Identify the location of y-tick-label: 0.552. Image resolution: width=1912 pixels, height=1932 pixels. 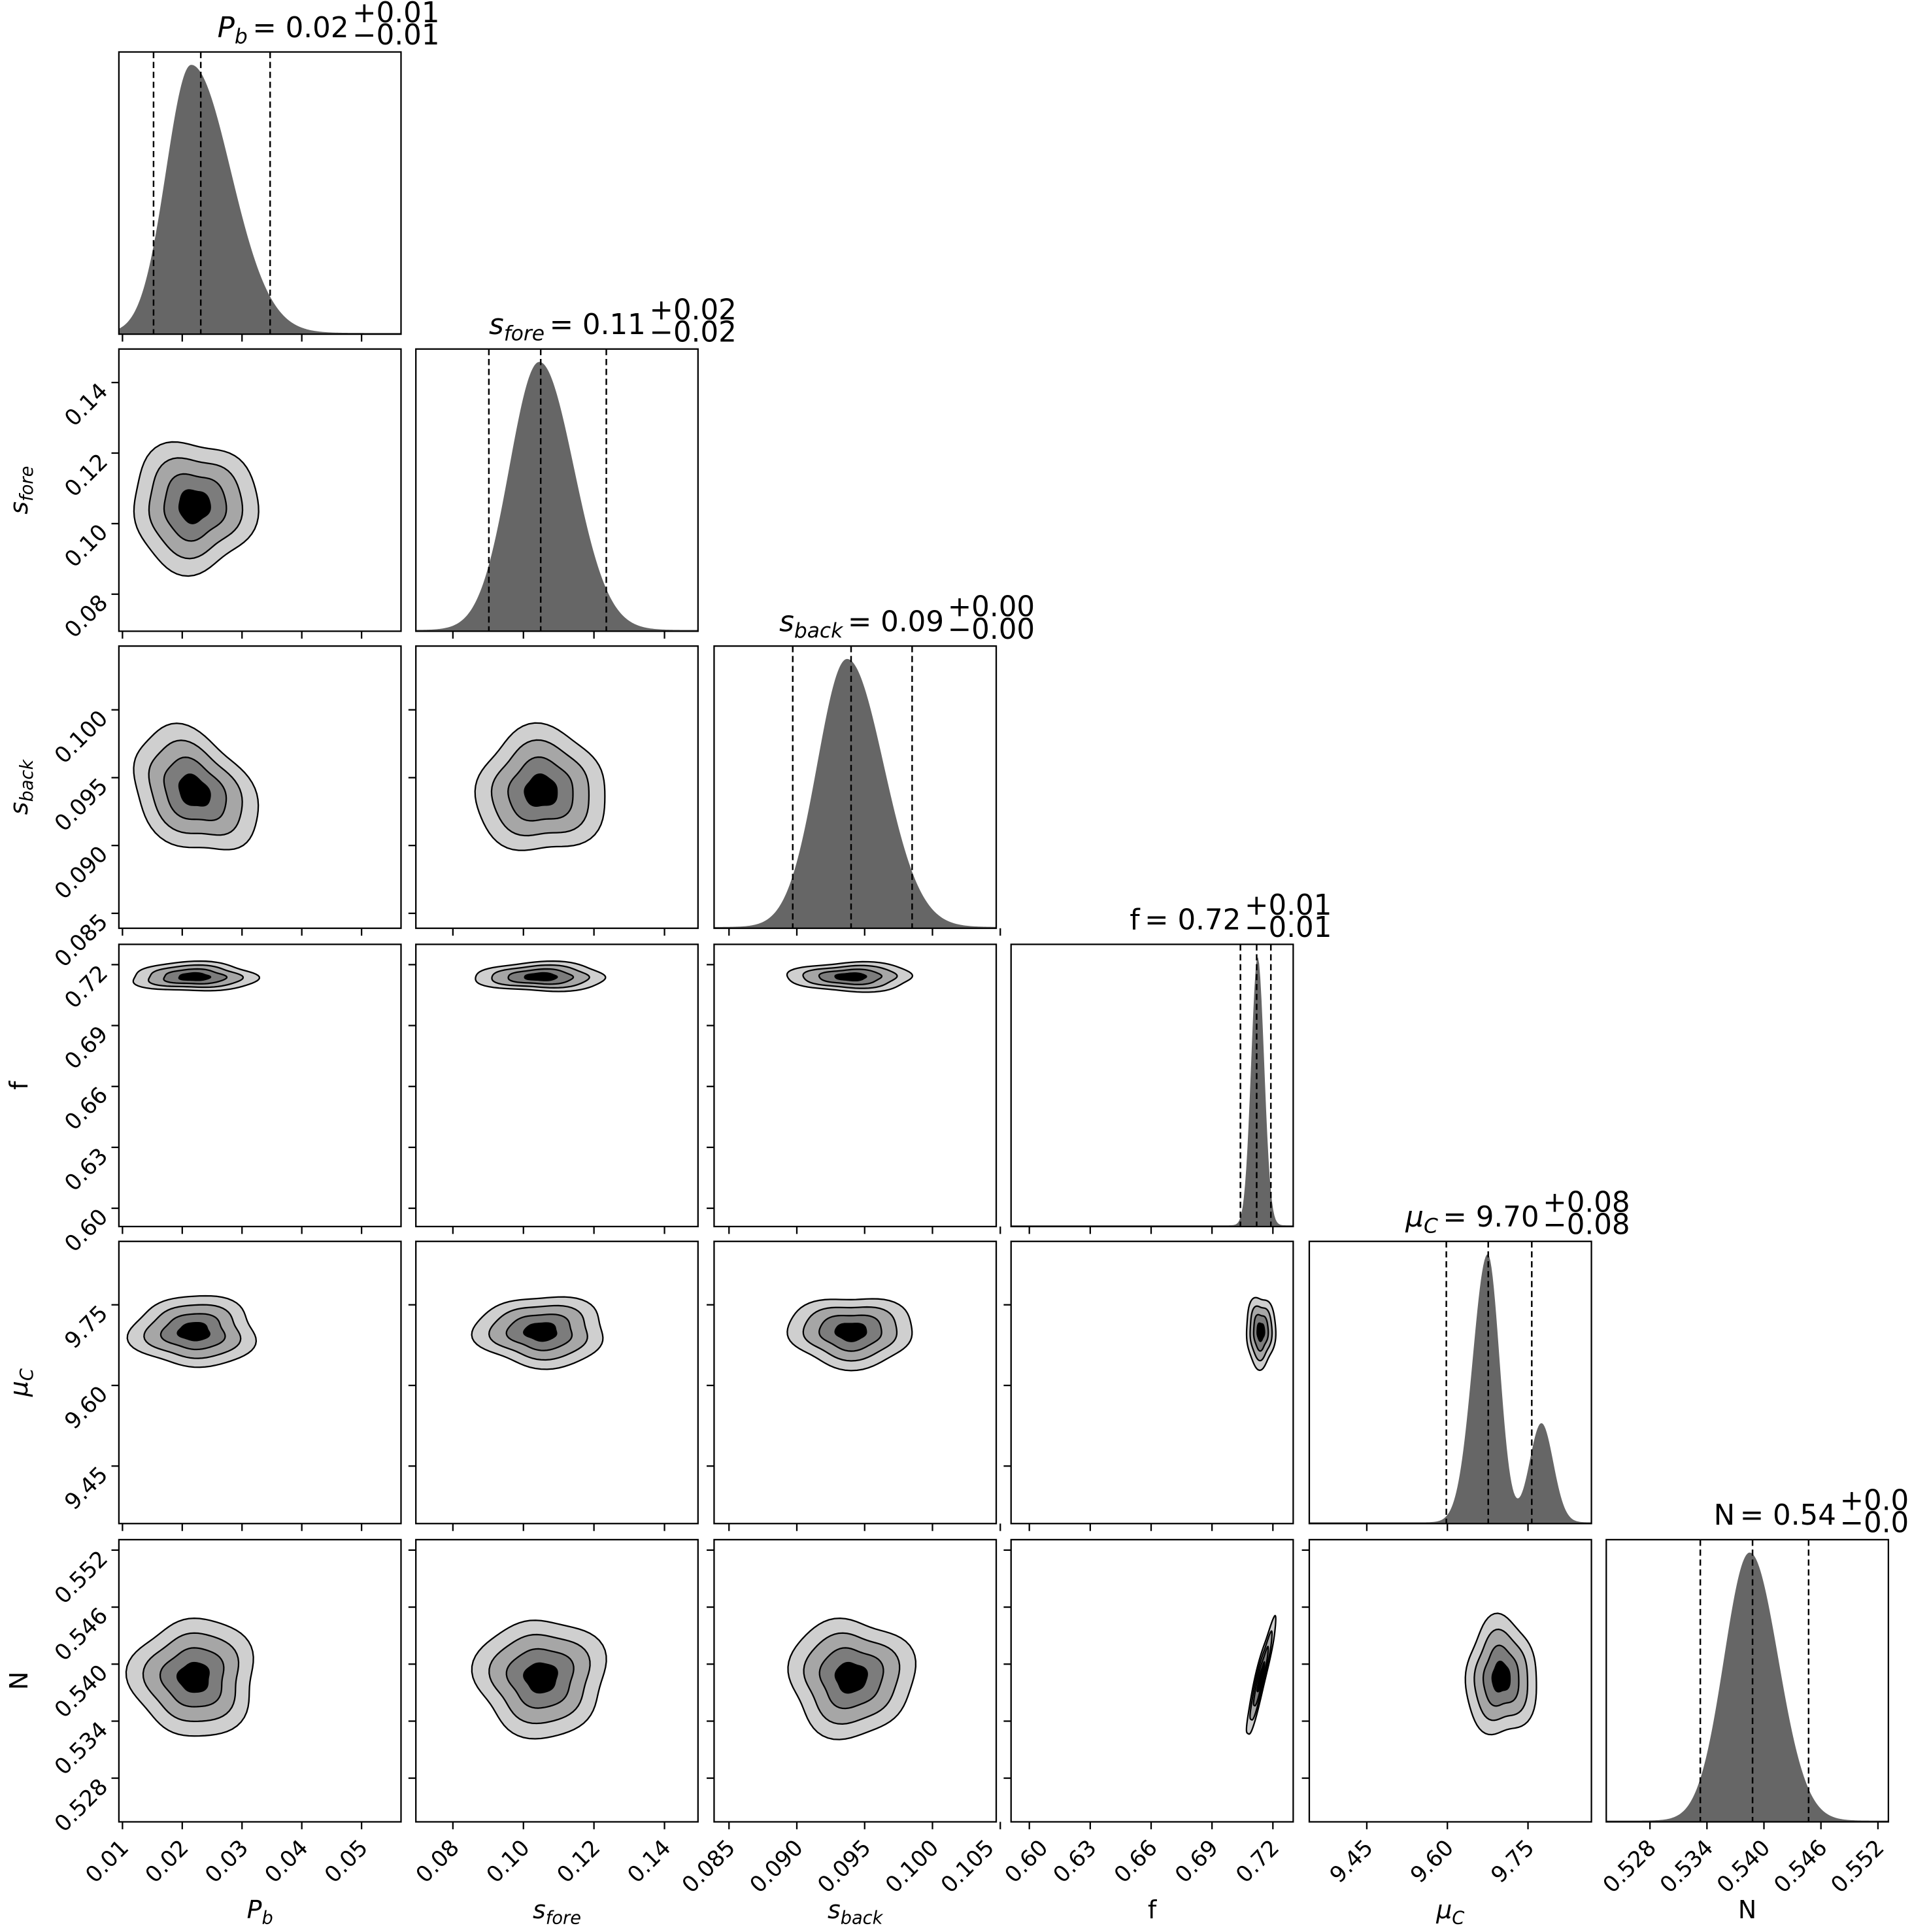
(81, 1577).